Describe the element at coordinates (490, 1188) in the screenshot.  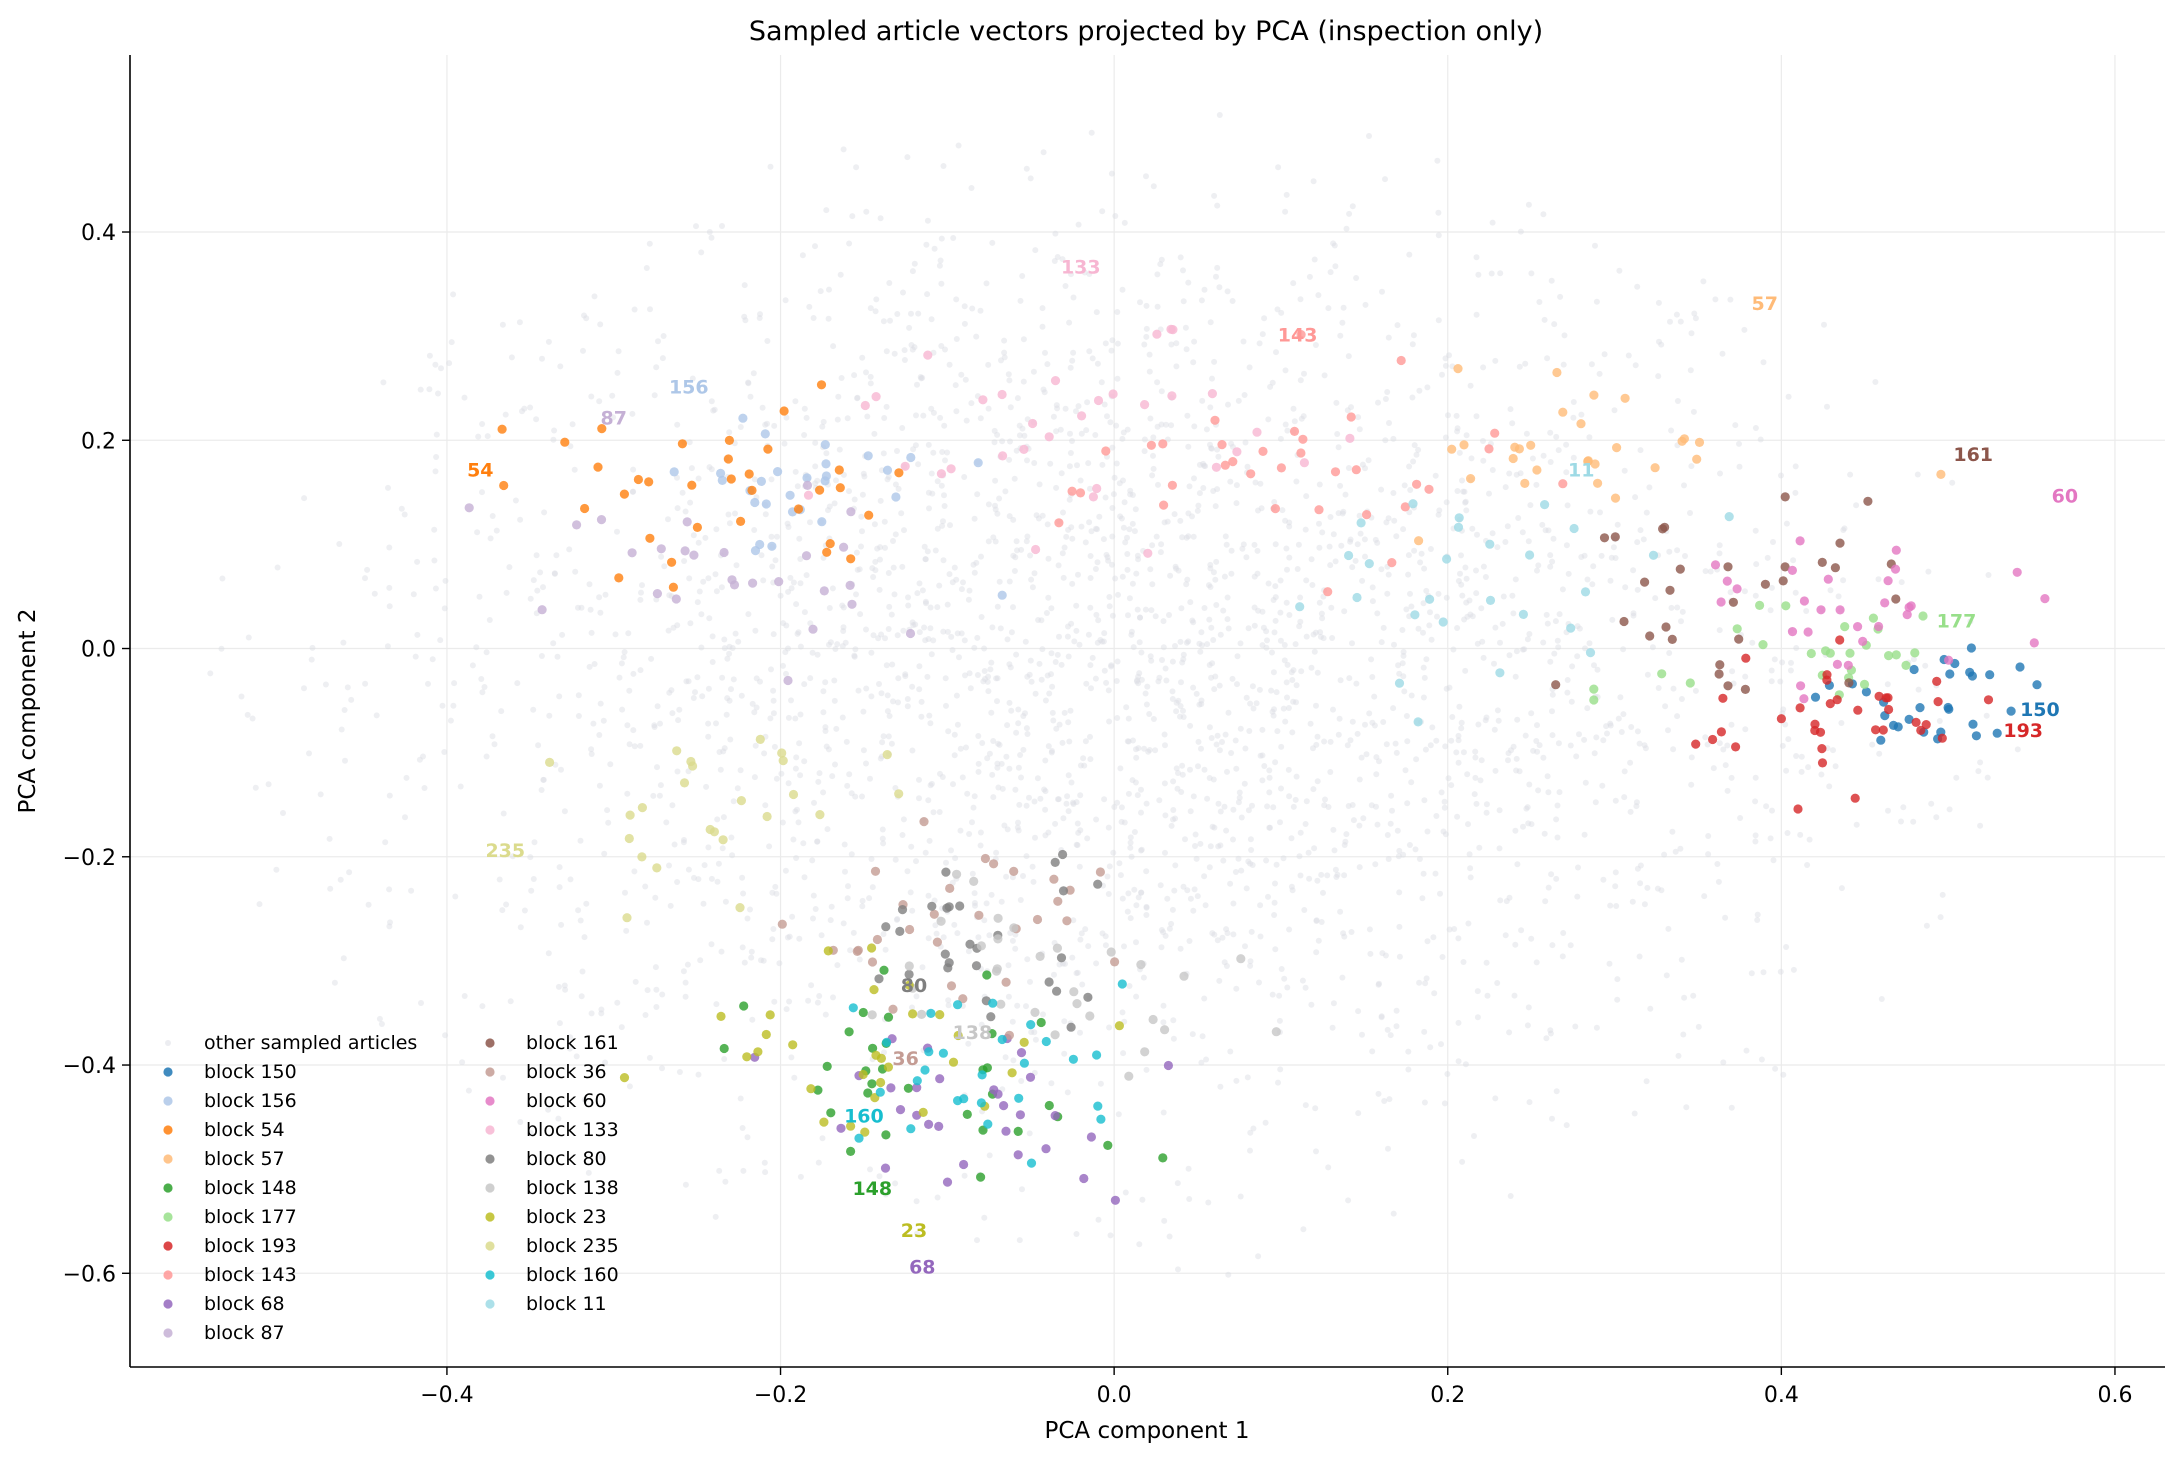
I see `legend-marker` at that location.